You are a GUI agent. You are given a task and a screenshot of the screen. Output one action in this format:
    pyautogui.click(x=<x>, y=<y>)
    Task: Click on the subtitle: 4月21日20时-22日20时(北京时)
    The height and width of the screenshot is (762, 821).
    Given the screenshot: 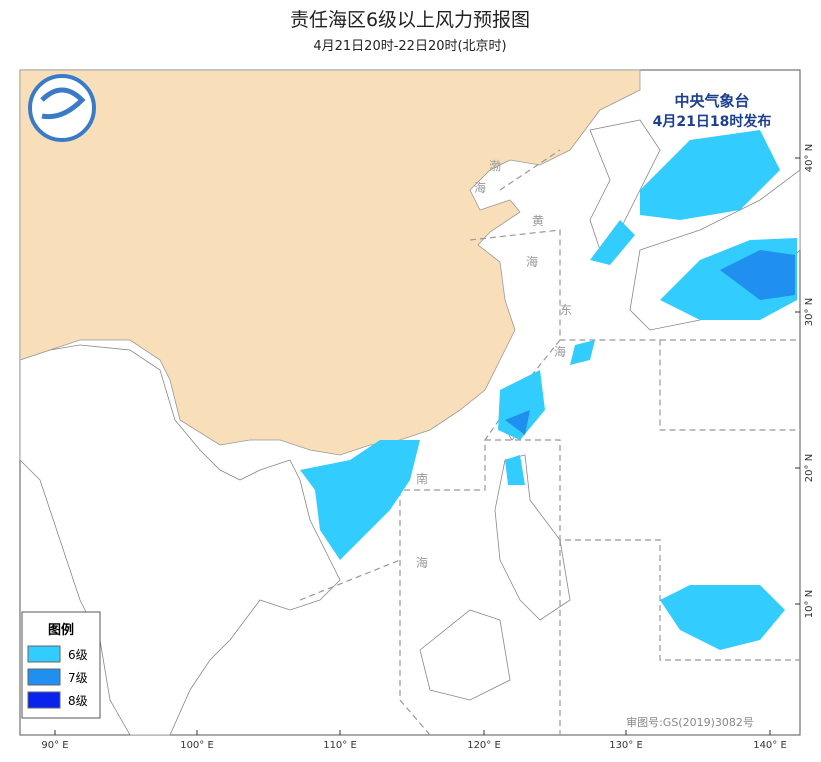 What is the action you would take?
    pyautogui.click(x=409, y=46)
    